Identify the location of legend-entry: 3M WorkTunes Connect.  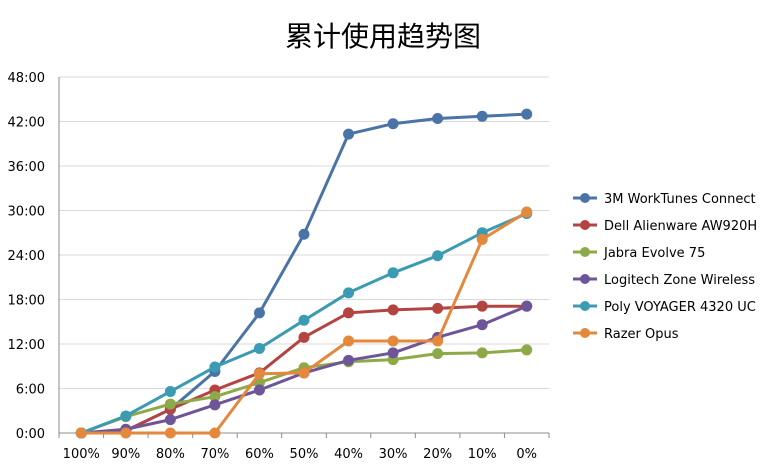
(664, 199).